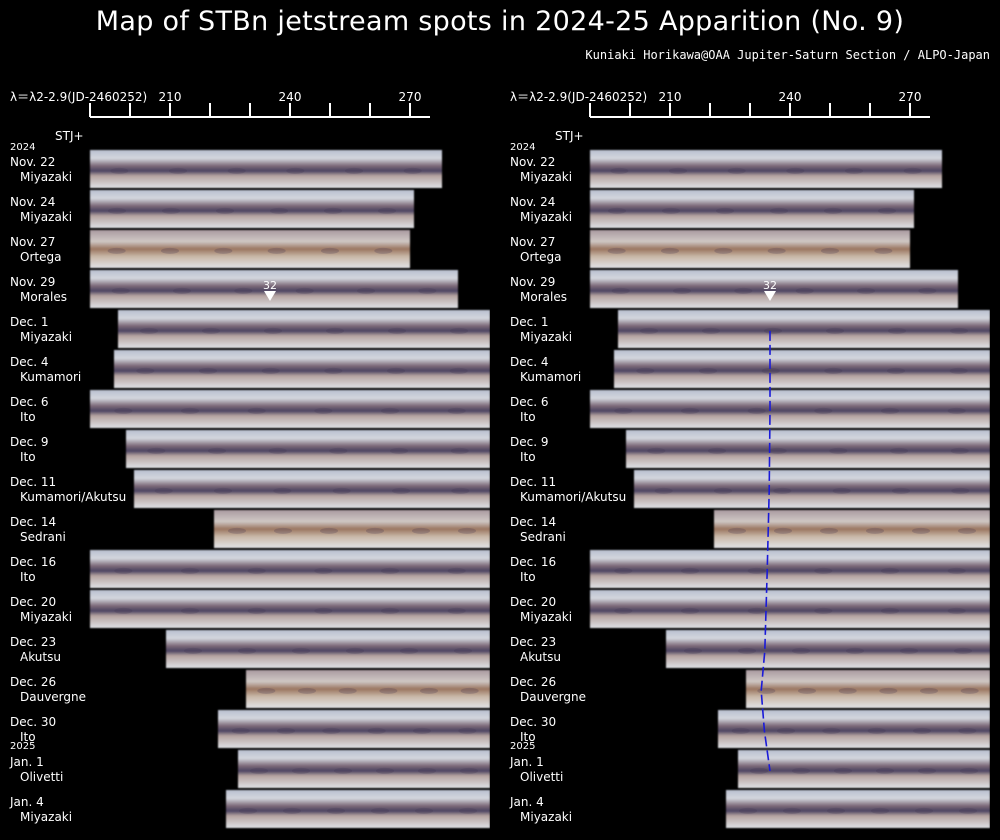 The height and width of the screenshot is (840, 1000). I want to click on row-observer: Morales, so click(543, 297).